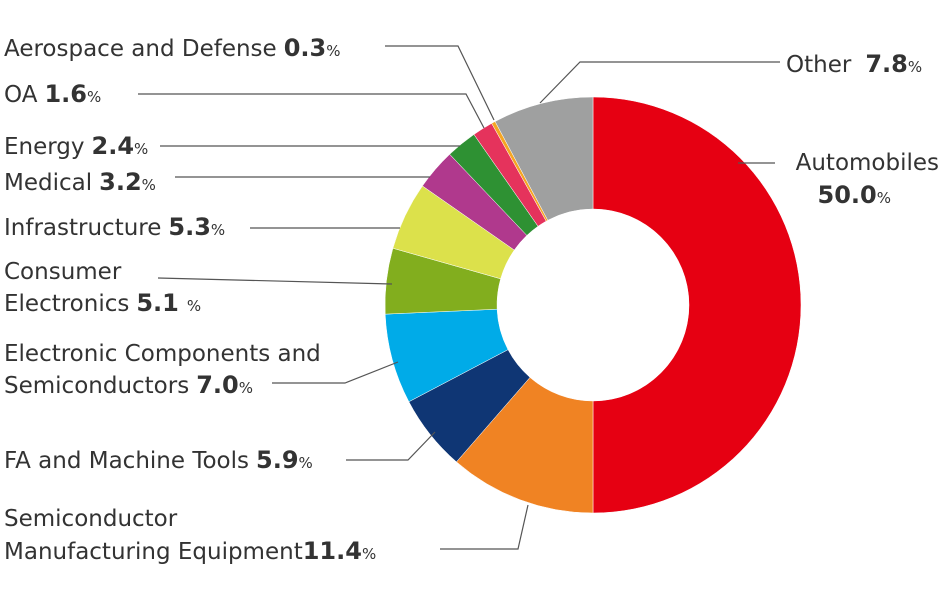 The height and width of the screenshot is (616, 940). What do you see at coordinates (128, 385) in the screenshot?
I see `label-electronic-line2: Semiconductors 7.0%` at bounding box center [128, 385].